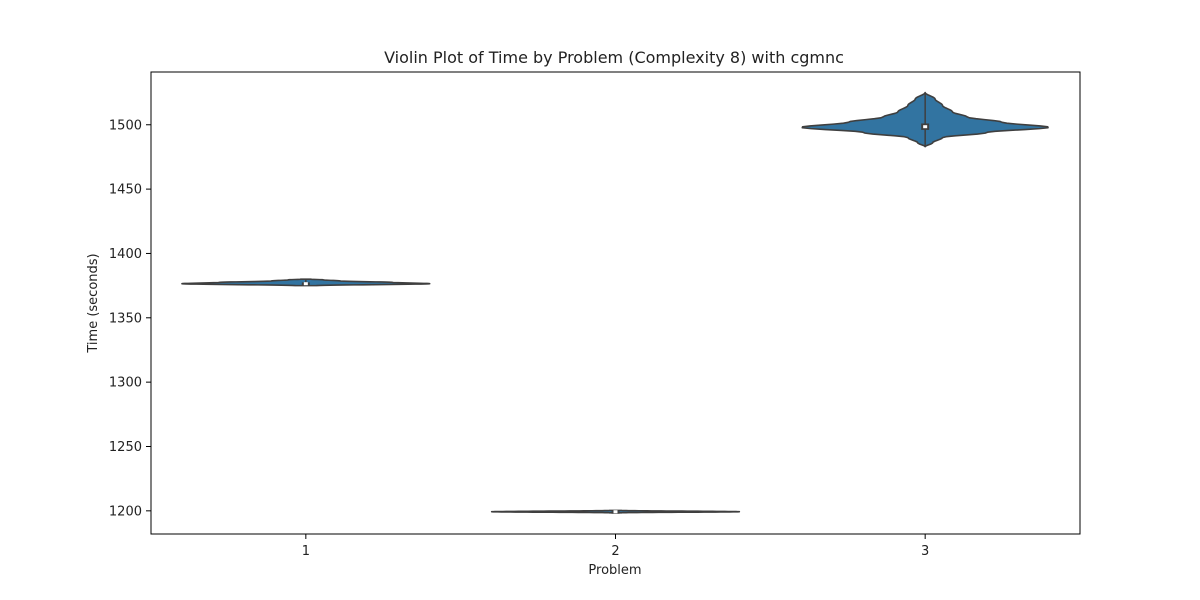 The width and height of the screenshot is (1200, 600). I want to click on x-axis-label: Problem, so click(614, 570).